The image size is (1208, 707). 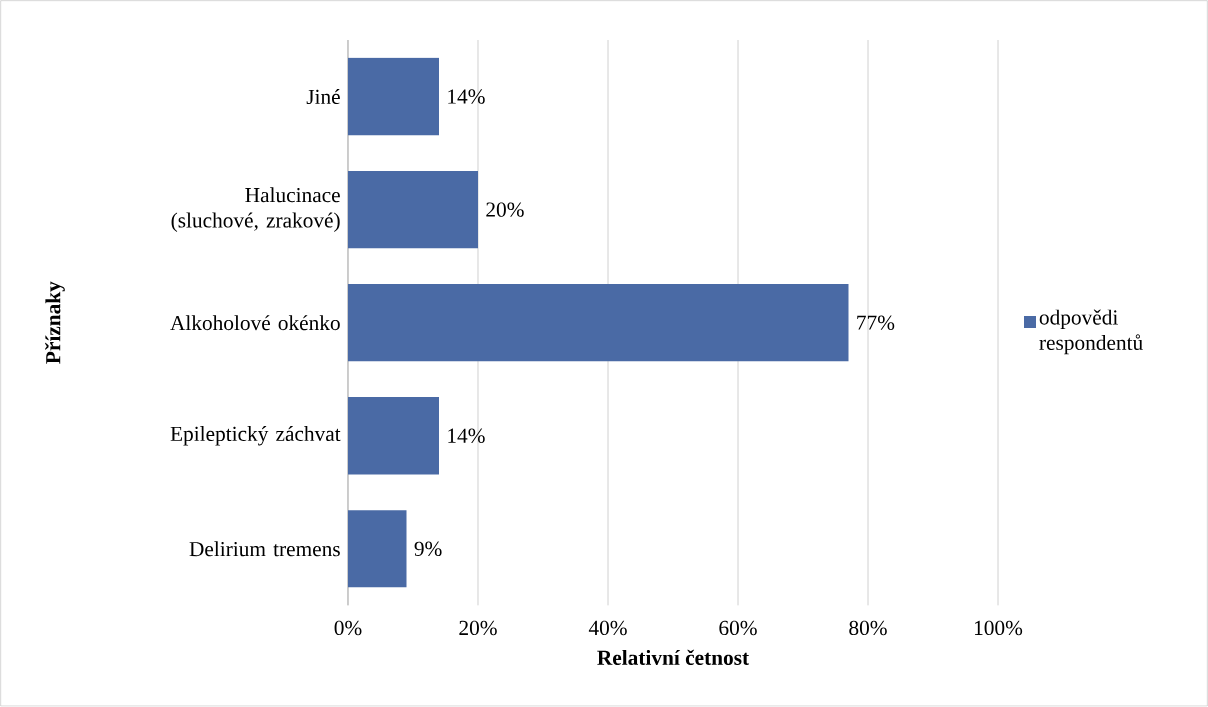 I want to click on y-tick-label: Alkoholové okénko, so click(x=255, y=323).